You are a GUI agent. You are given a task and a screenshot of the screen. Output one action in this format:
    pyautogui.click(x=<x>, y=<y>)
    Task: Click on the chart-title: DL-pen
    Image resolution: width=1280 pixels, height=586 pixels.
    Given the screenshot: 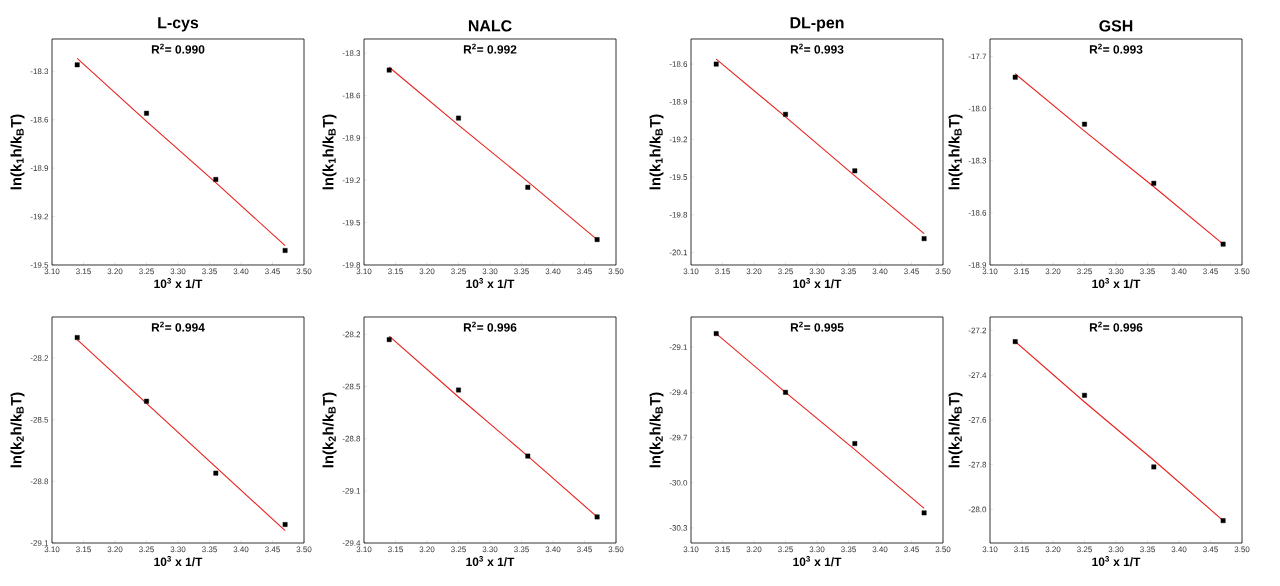 What is the action you would take?
    pyautogui.click(x=817, y=24)
    